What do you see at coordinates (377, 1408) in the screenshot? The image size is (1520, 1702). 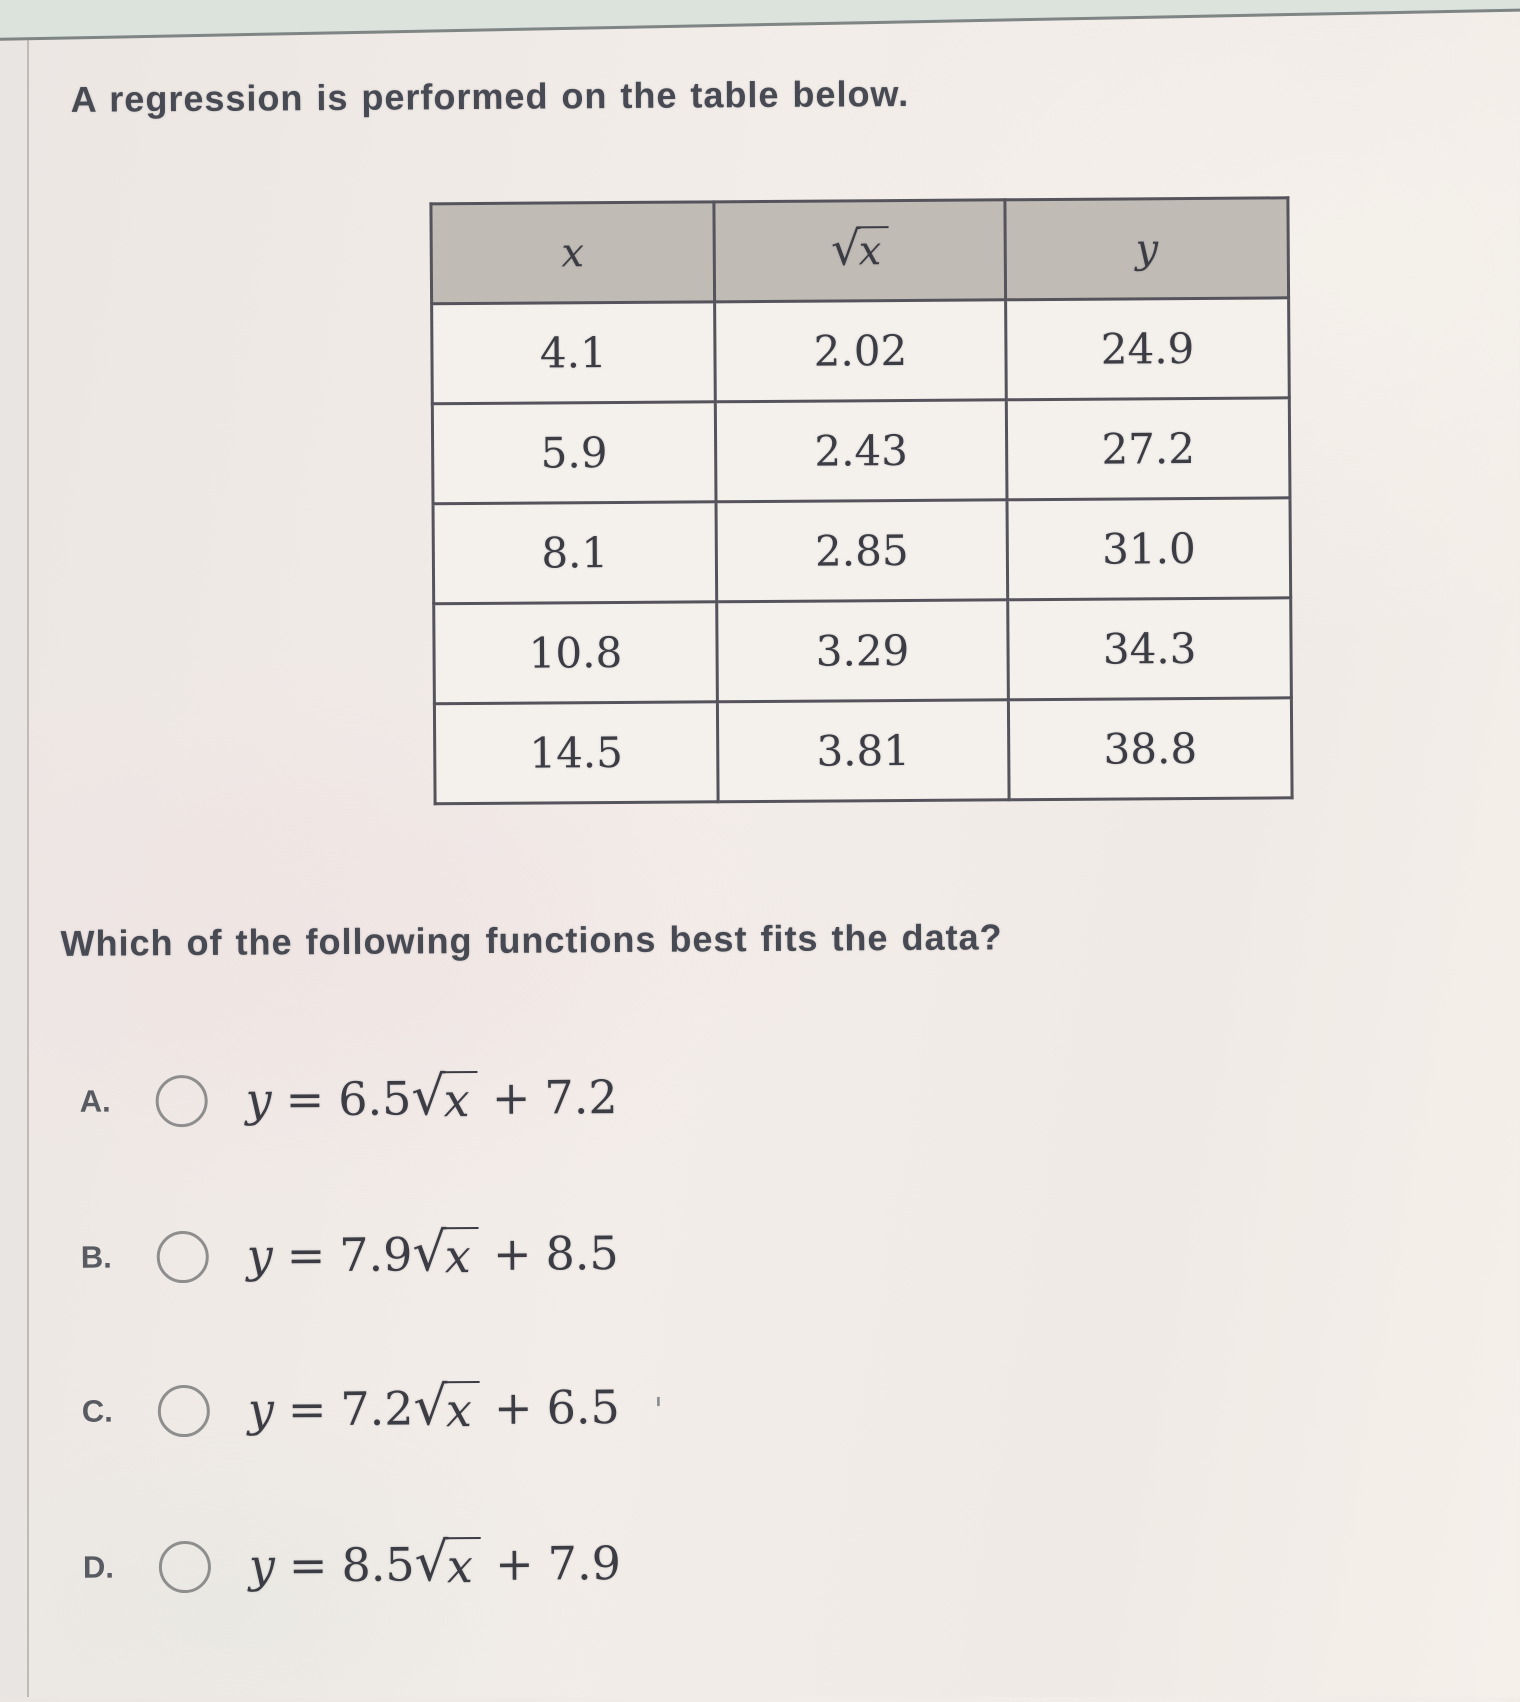 I see `coefficient: 7.2` at bounding box center [377, 1408].